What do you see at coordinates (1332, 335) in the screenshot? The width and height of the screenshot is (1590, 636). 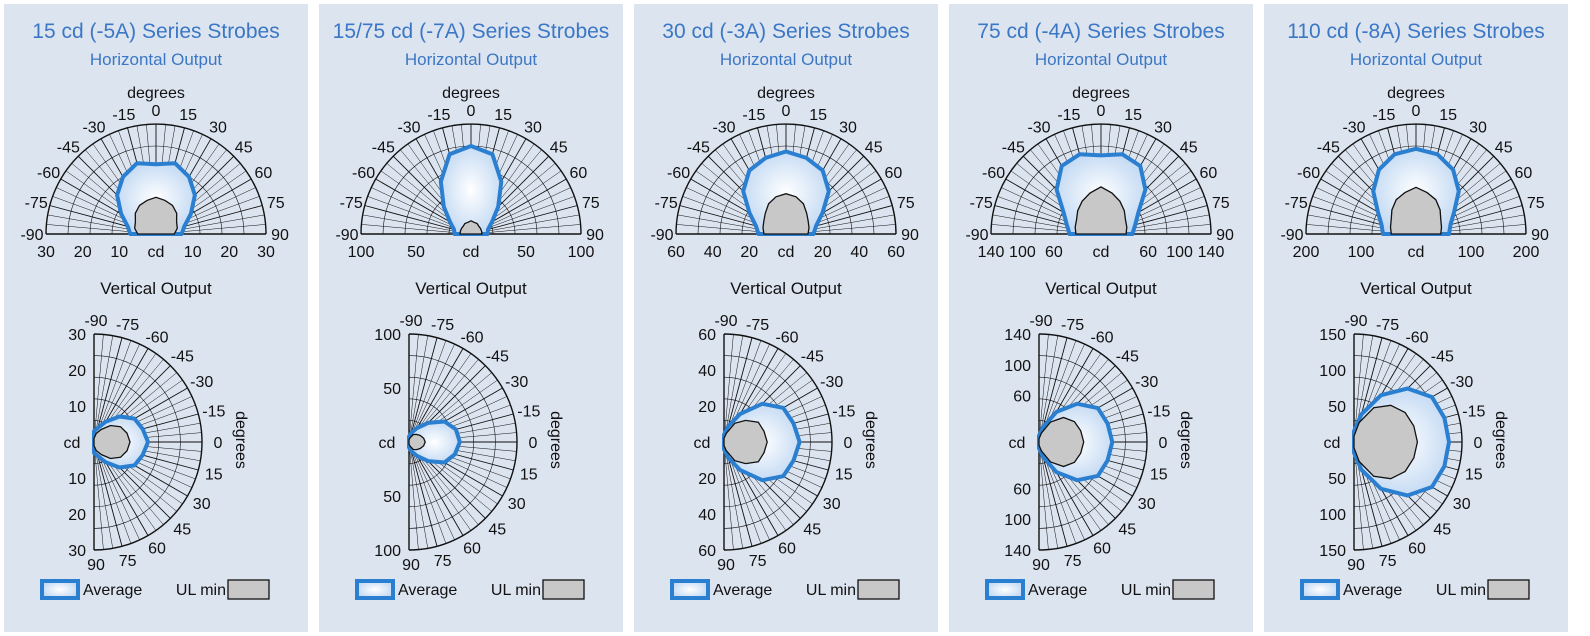 I see `vertical-radial-tick-top: 150` at bounding box center [1332, 335].